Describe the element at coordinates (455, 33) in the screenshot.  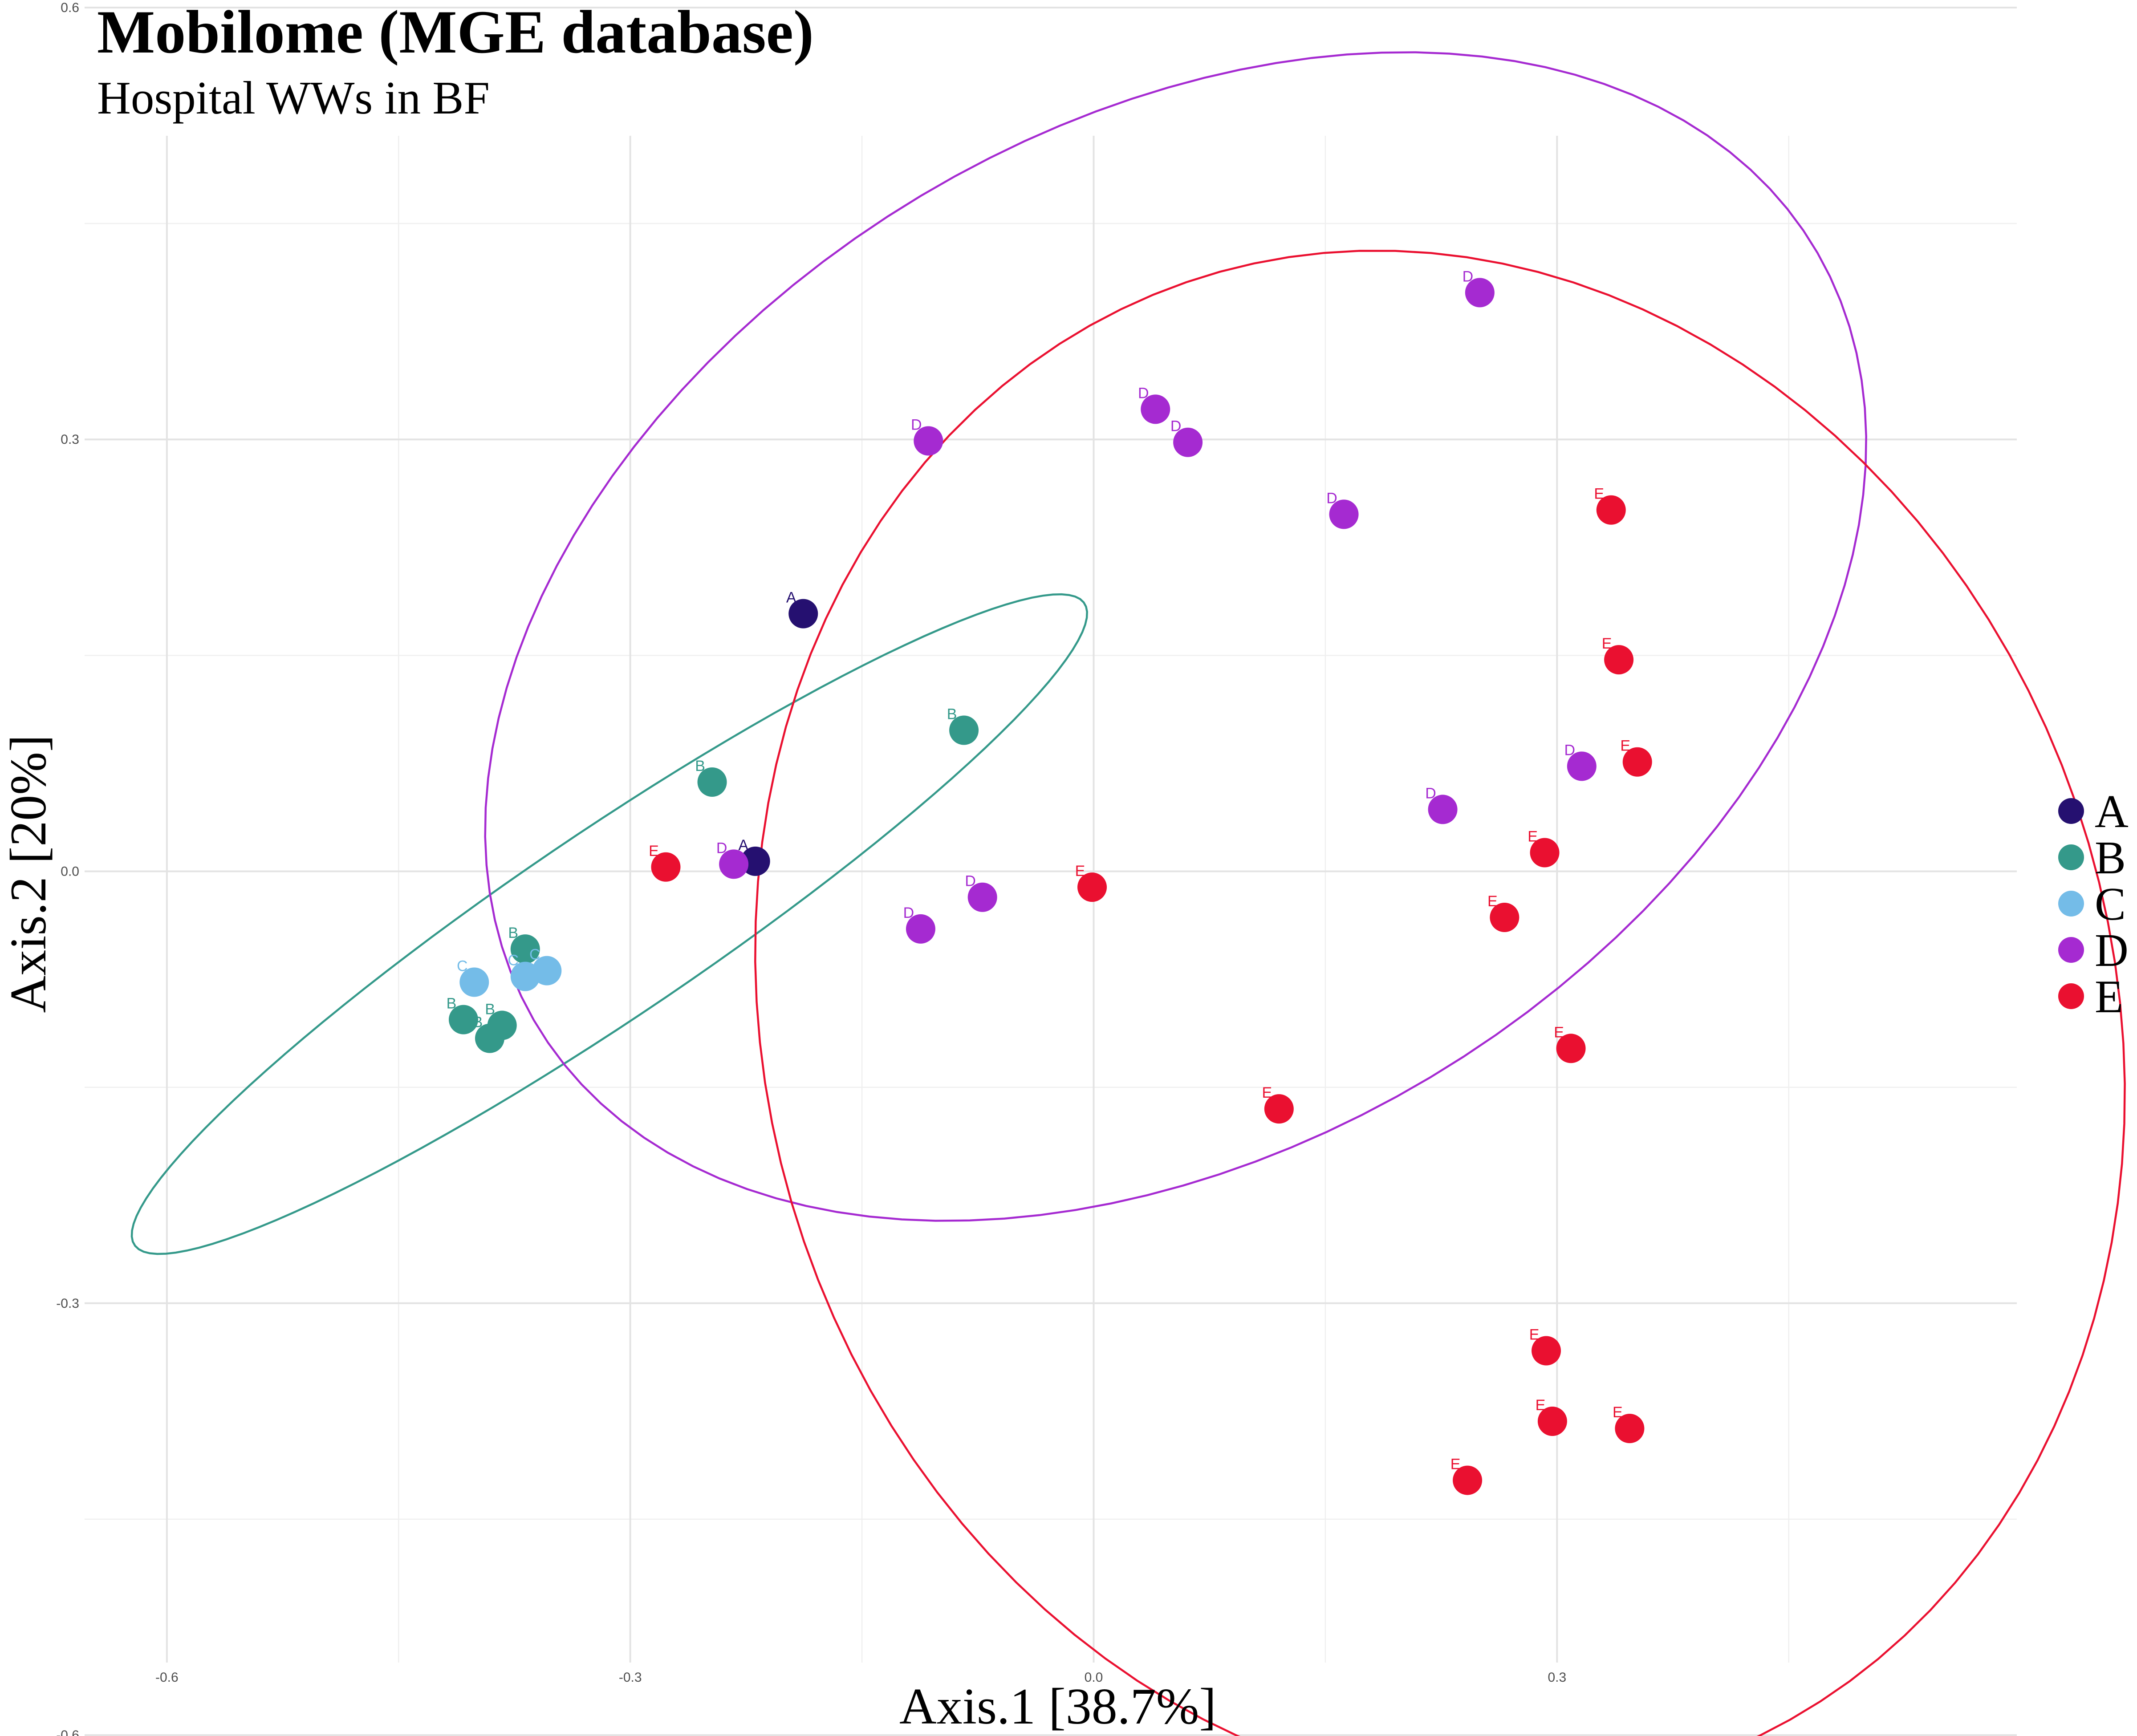
I see `chart-title: Mobilome (MGE database)` at that location.